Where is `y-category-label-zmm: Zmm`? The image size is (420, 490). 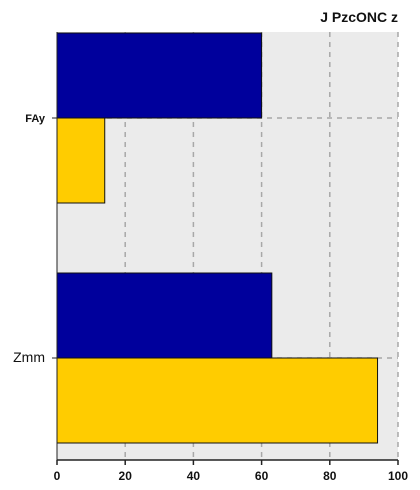 y-category-label-zmm: Zmm is located at coordinates (29, 357).